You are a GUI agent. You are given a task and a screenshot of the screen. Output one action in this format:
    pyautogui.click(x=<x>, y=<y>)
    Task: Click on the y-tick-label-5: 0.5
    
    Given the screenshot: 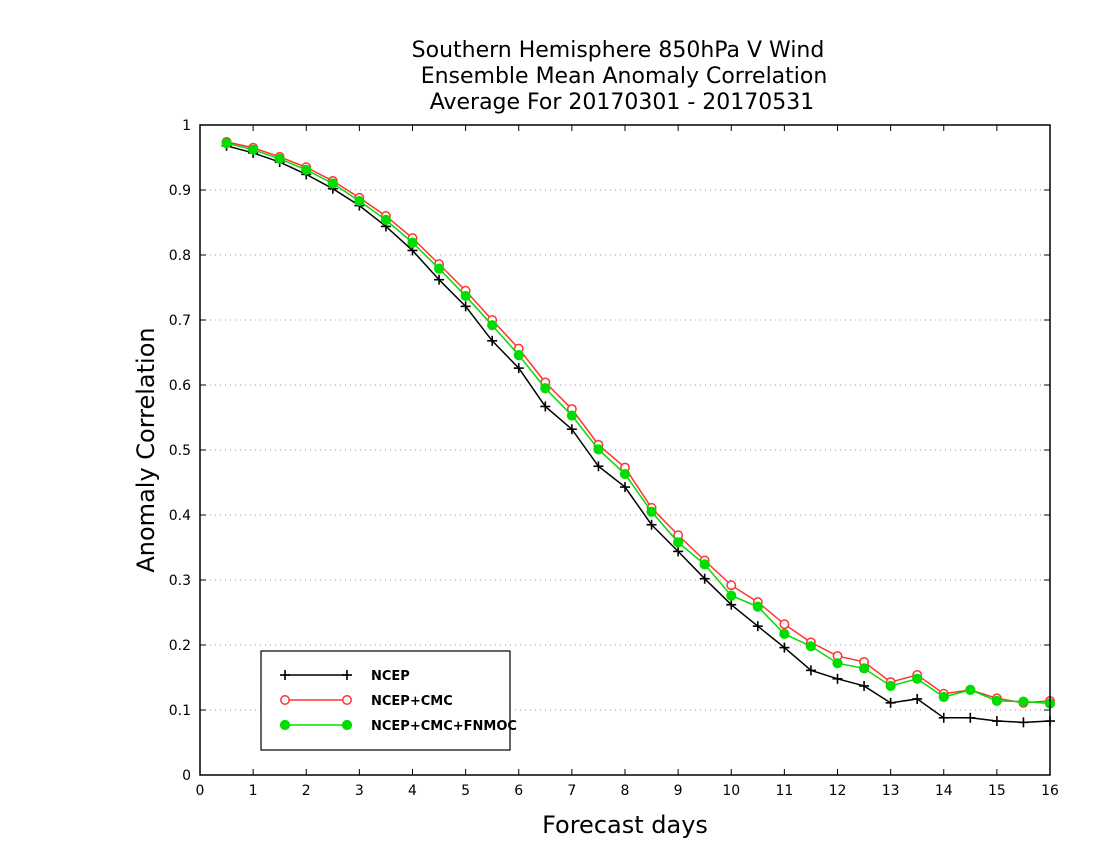 What is the action you would take?
    pyautogui.click(x=180, y=451)
    